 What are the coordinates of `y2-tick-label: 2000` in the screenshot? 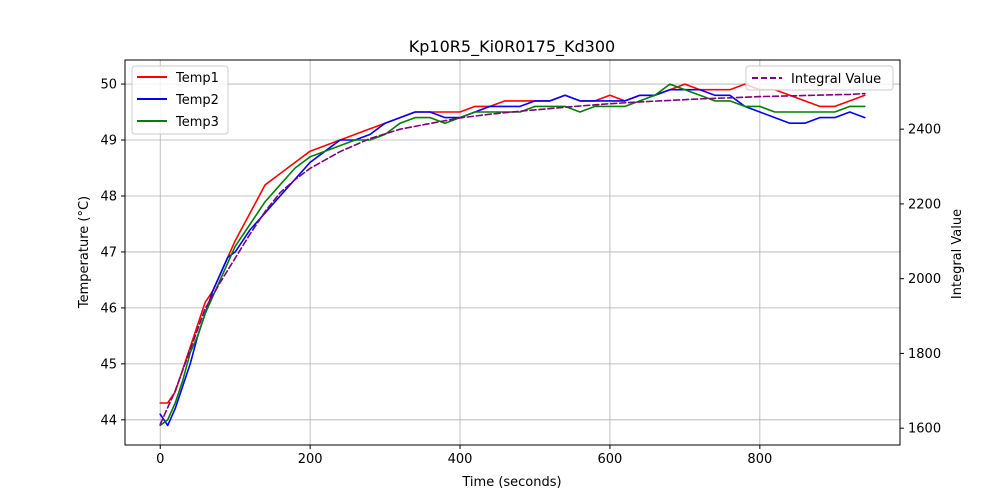 It's located at (924, 279).